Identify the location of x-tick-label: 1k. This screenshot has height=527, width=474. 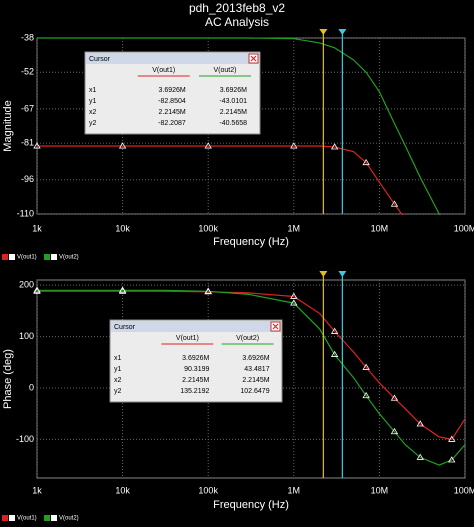
(37, 228).